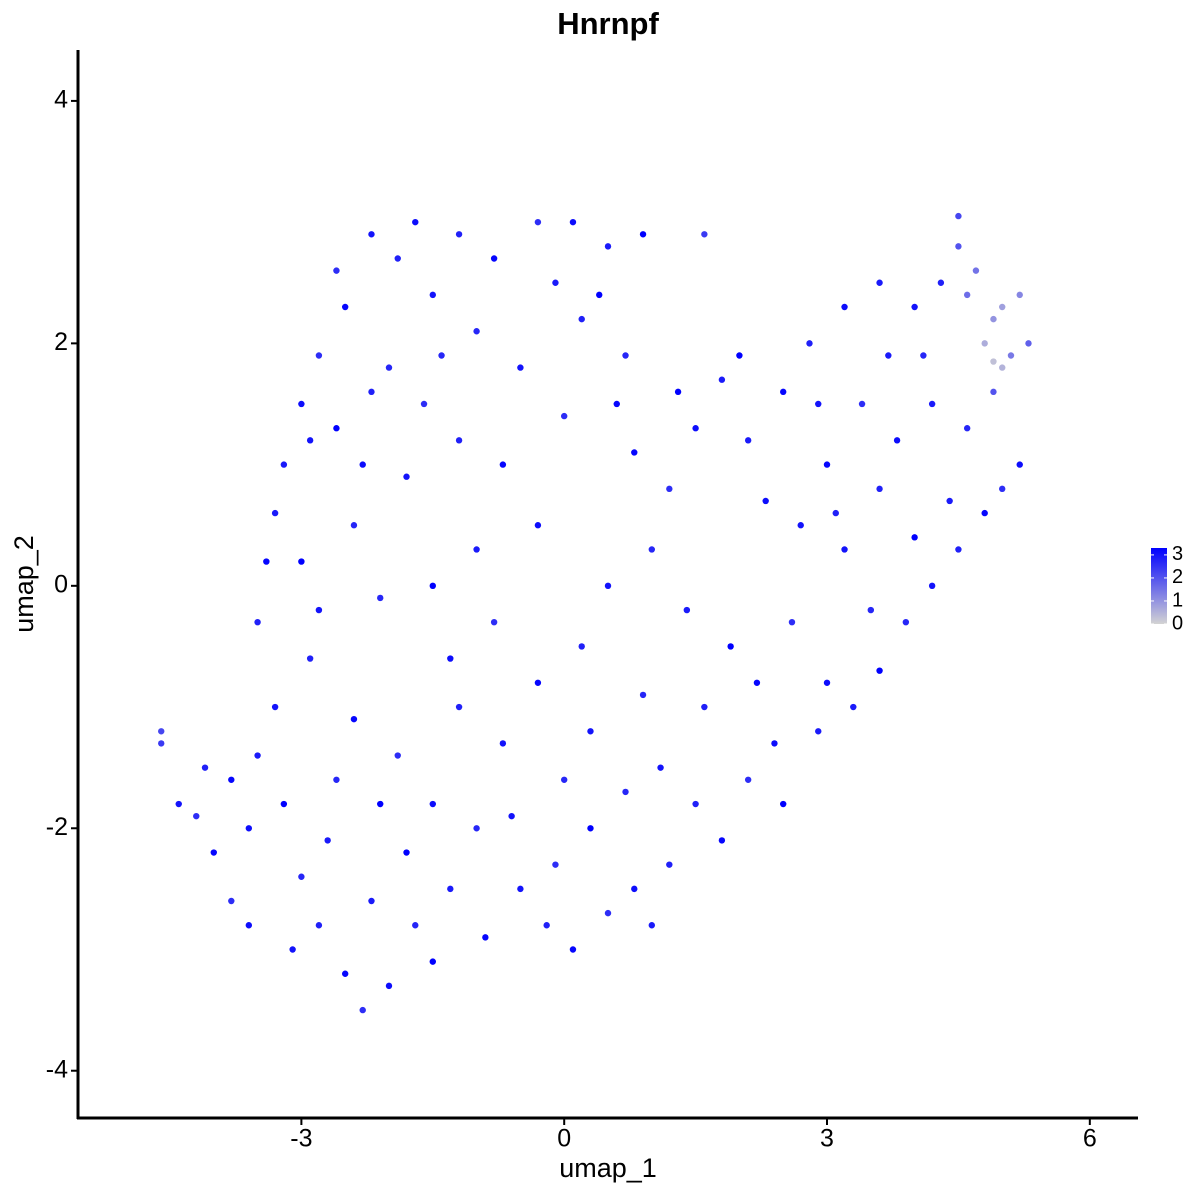 This screenshot has width=1200, height=1200. I want to click on colorbar, so click(1159, 586).